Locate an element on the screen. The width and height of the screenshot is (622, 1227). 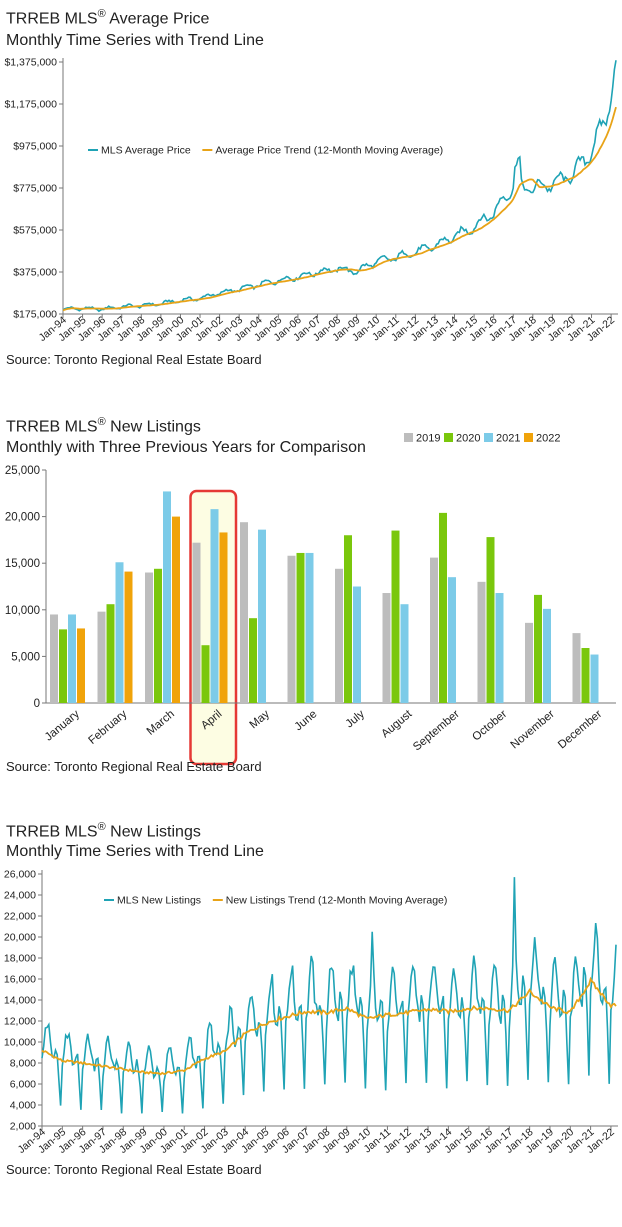
chart3-subtitle: Monthly Time Series with Trend Line is located at coordinates (135, 851).